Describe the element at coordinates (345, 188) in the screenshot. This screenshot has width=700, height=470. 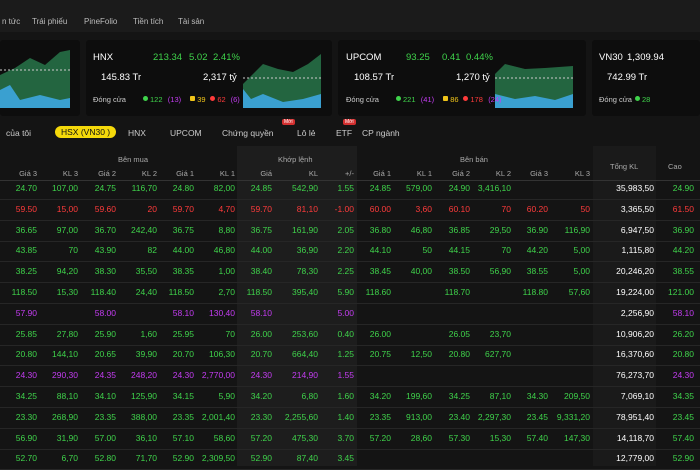
I see `price-cell: 1.55` at that location.